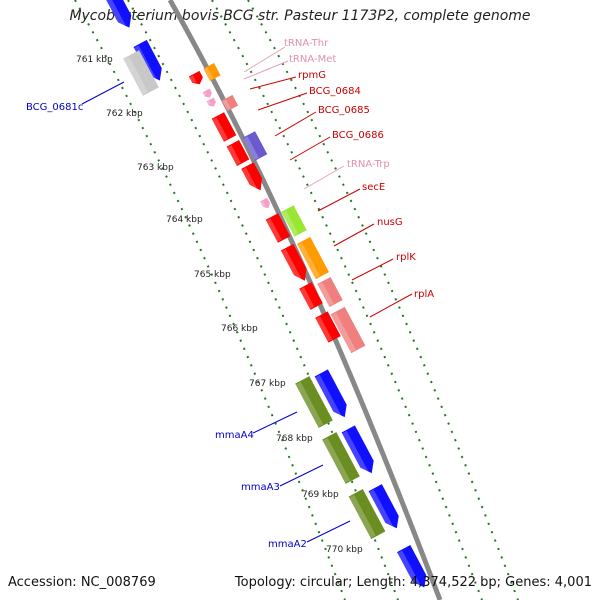 The width and height of the screenshot is (600, 600). I want to click on gene-red-c-shape, so click(278, 228).